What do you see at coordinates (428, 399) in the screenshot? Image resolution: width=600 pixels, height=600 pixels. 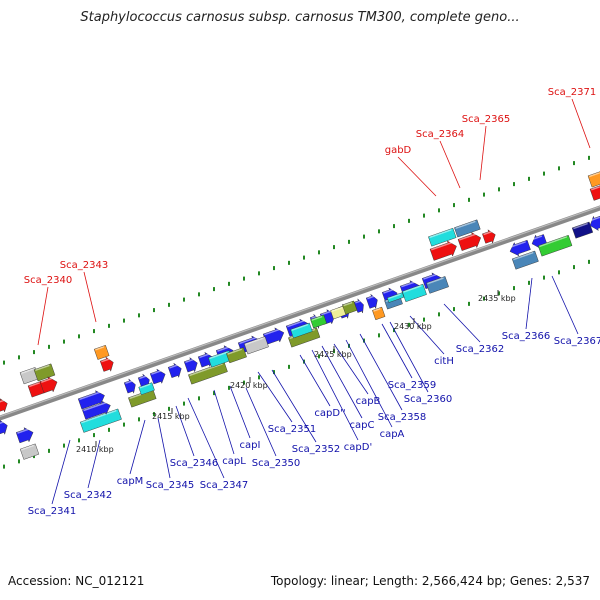 I see `gene-label-sca-2360: Sca_2360` at bounding box center [428, 399].